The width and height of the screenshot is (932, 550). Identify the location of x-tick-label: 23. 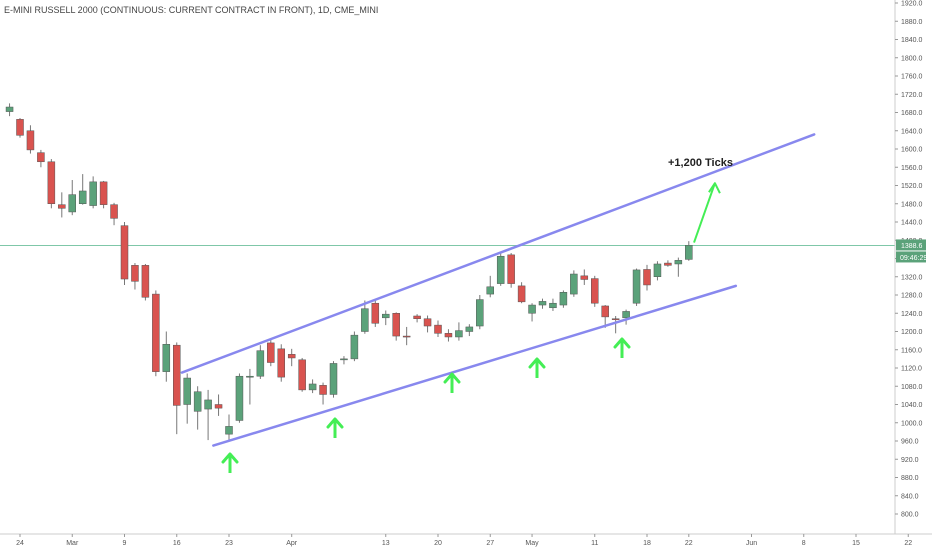
(229, 543).